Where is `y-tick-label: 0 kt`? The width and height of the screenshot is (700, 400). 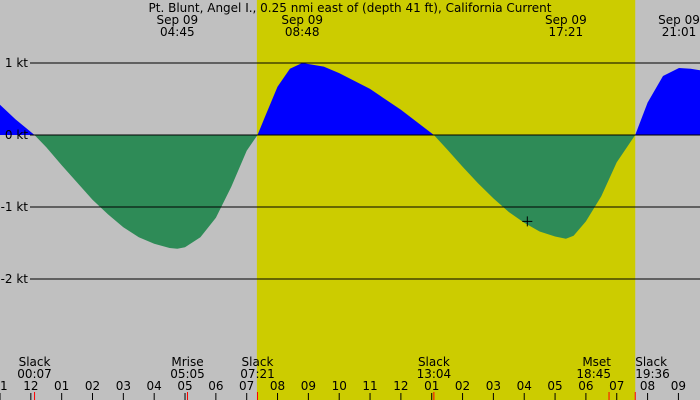
y-tick-label: 0 kt is located at coordinates (16, 135).